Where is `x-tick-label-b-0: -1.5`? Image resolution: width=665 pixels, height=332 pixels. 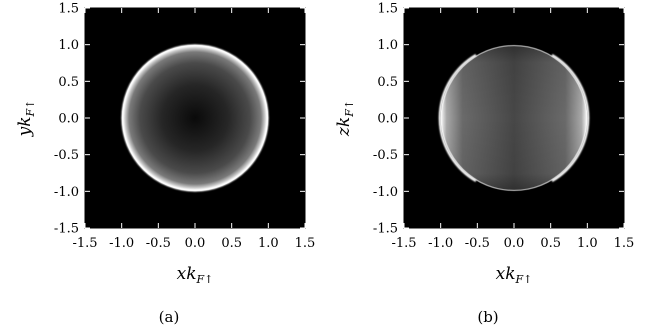 x-tick-label-b-0: -1.5 is located at coordinates (403, 243).